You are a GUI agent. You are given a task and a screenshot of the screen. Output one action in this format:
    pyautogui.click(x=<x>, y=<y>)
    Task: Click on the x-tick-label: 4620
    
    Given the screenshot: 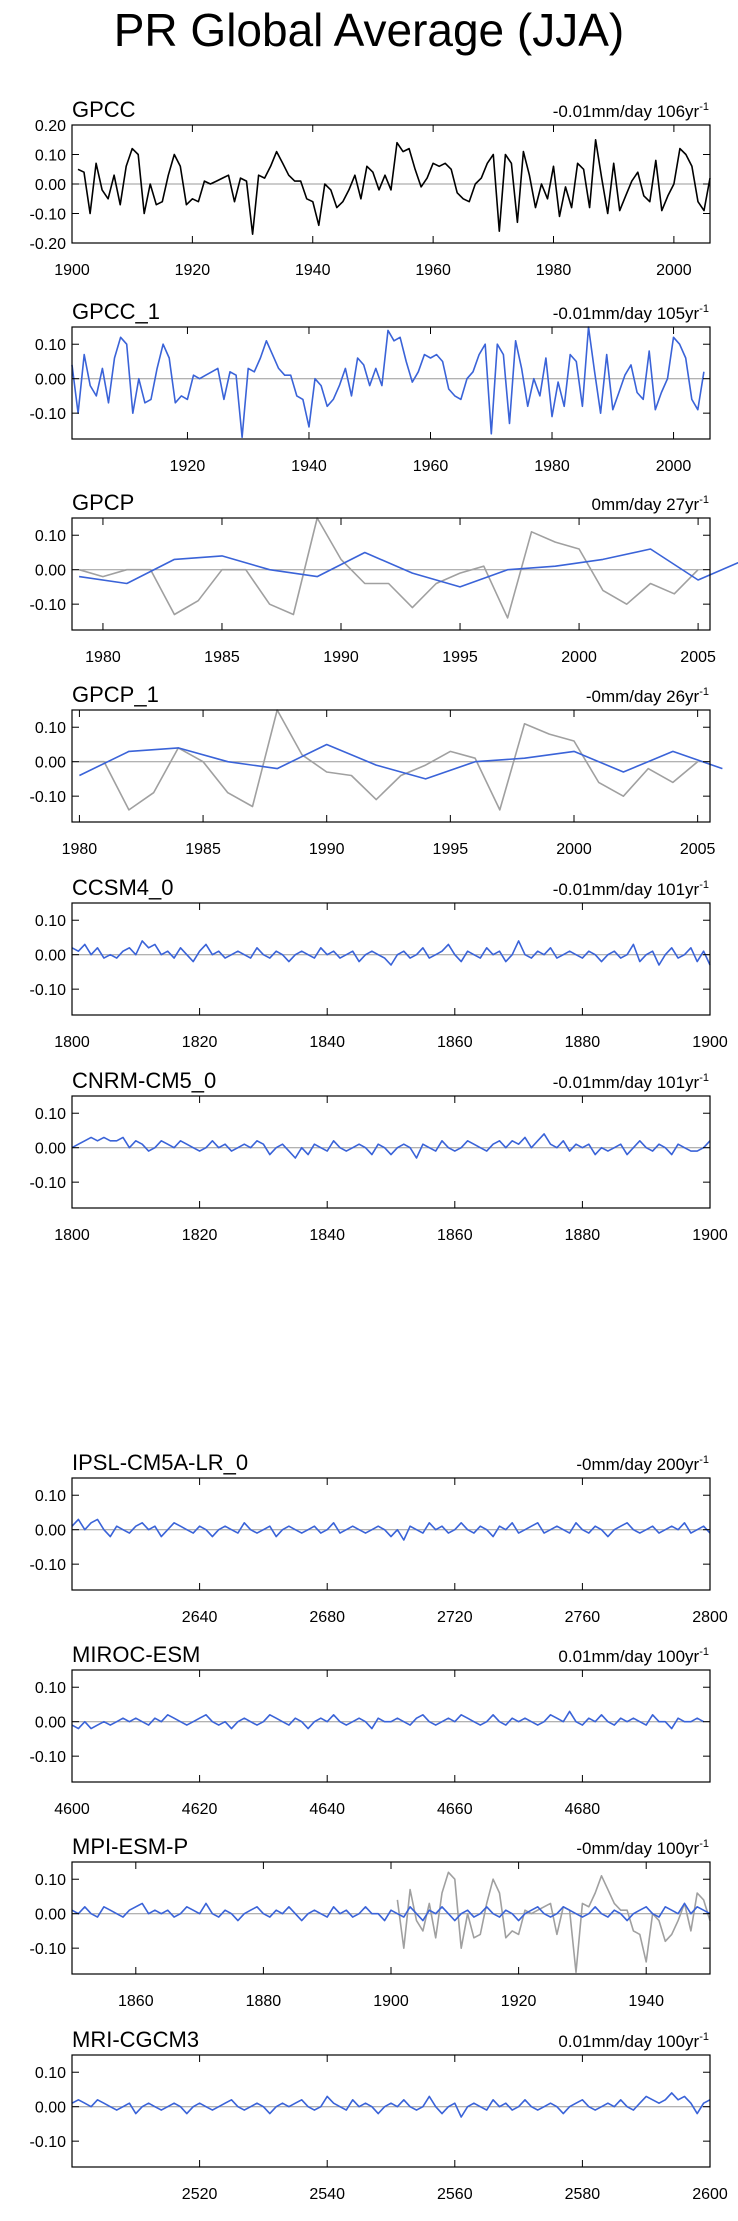 What is the action you would take?
    pyautogui.click(x=200, y=1809)
    